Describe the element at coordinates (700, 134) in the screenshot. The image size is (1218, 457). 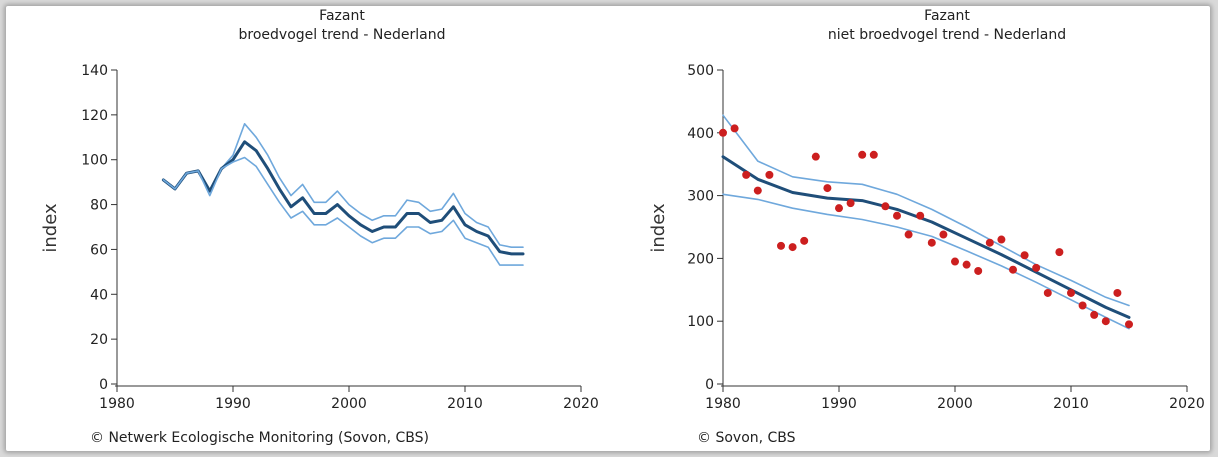
I see `y-tick-label: 400` at that location.